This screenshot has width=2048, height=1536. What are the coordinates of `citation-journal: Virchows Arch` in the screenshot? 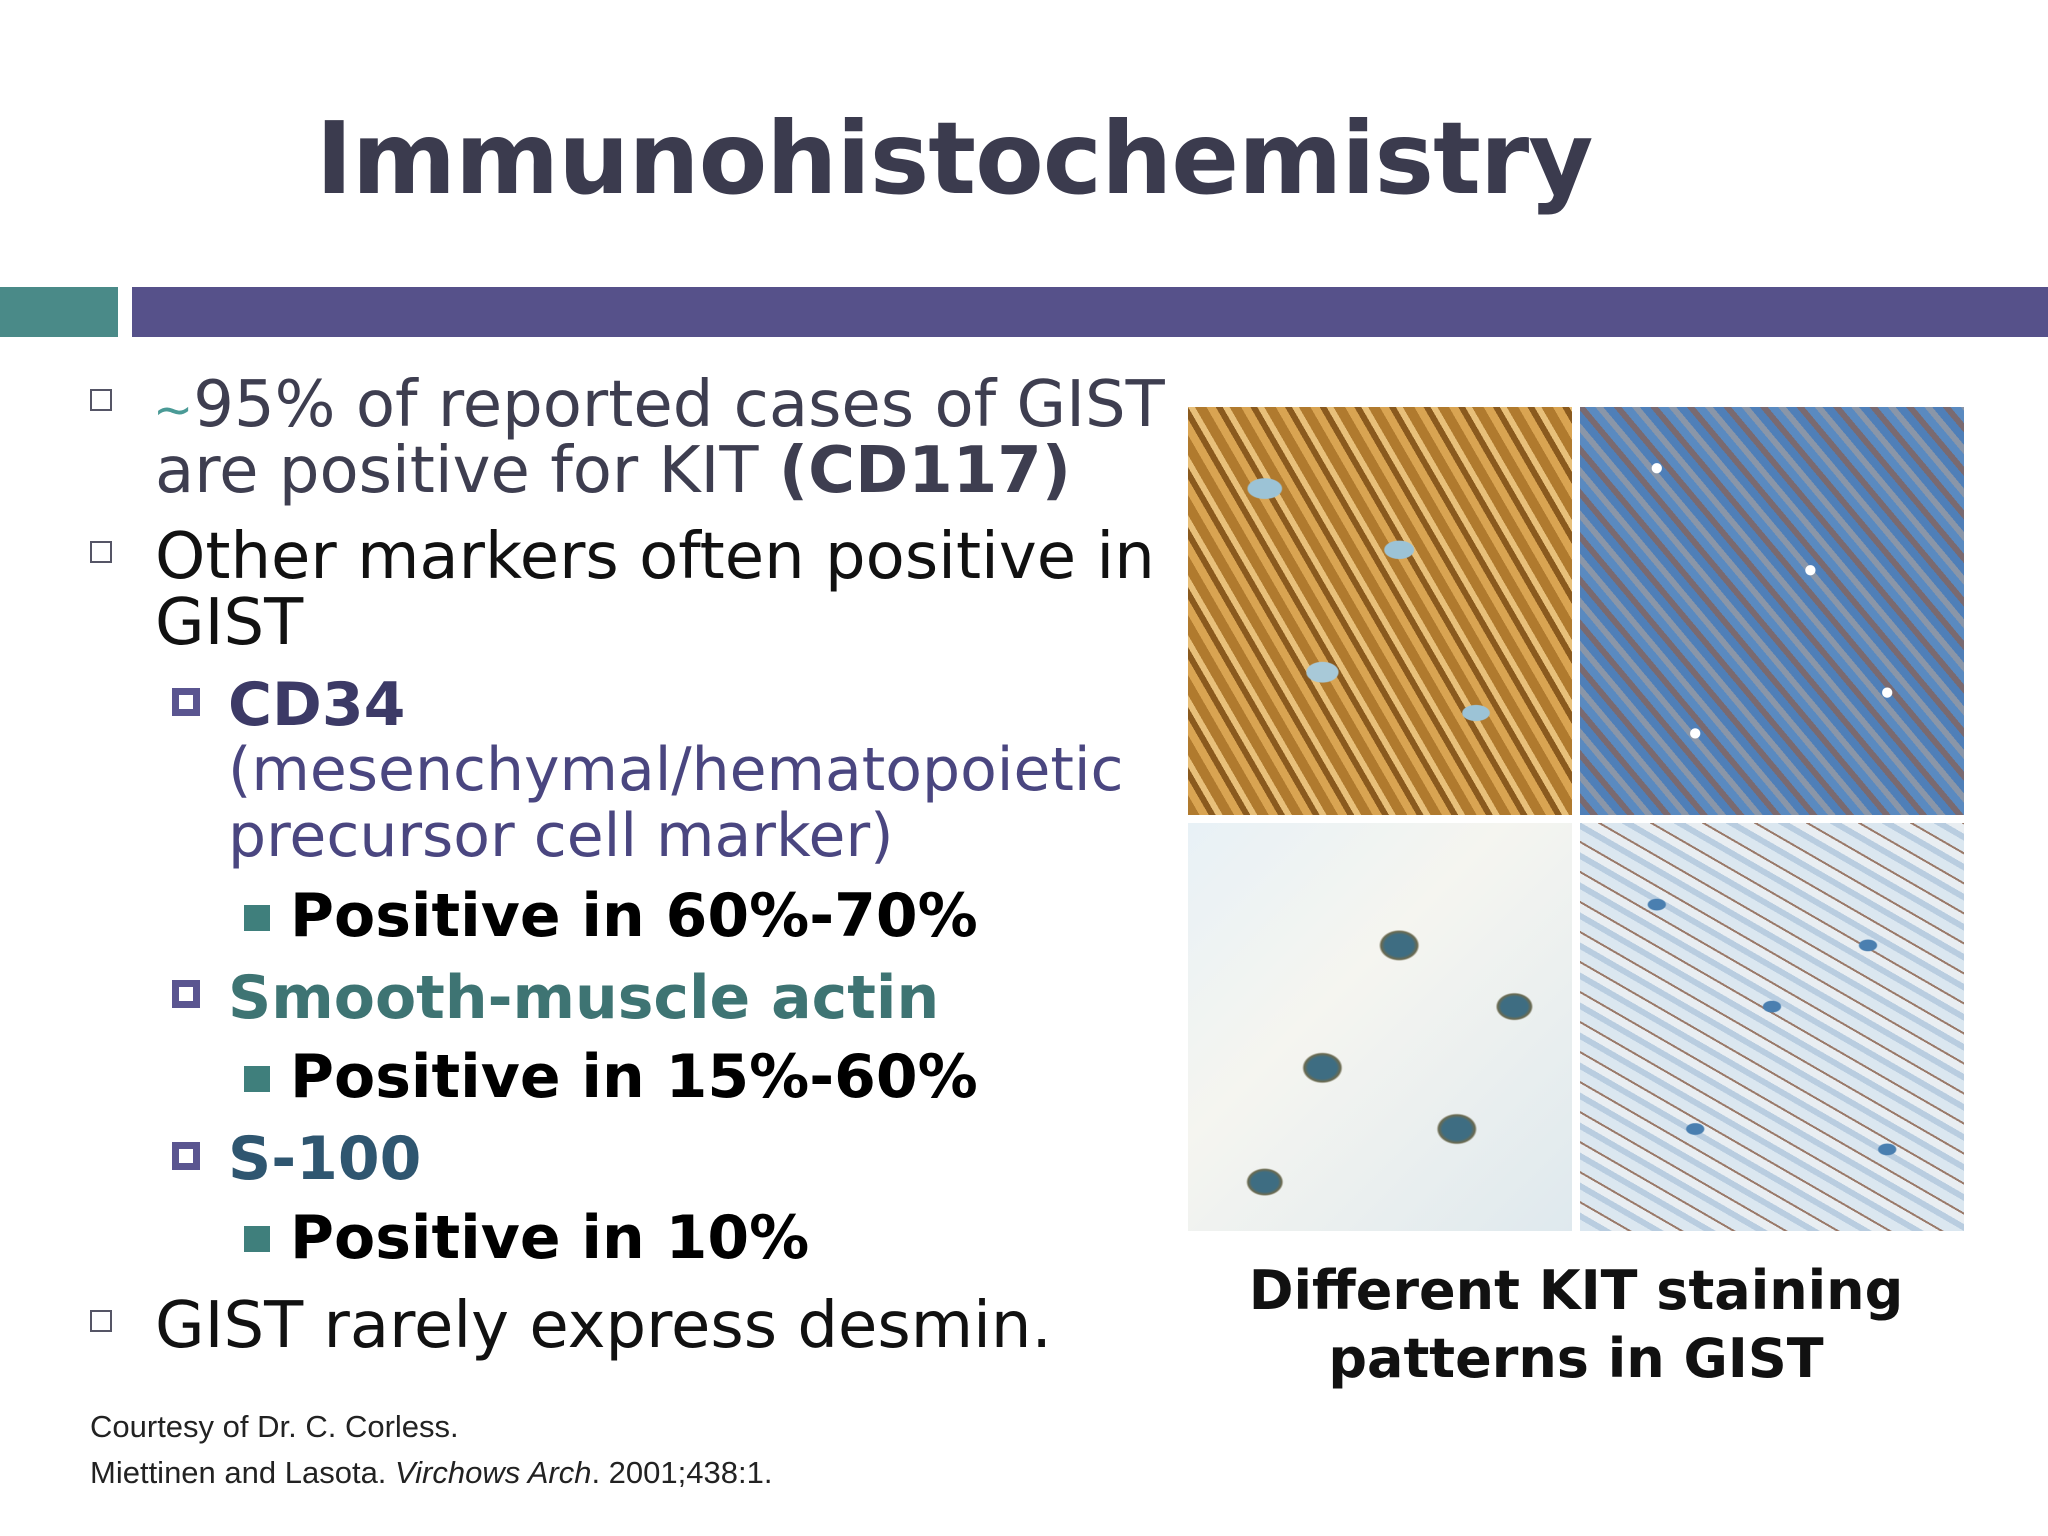 It's located at (493, 1472).